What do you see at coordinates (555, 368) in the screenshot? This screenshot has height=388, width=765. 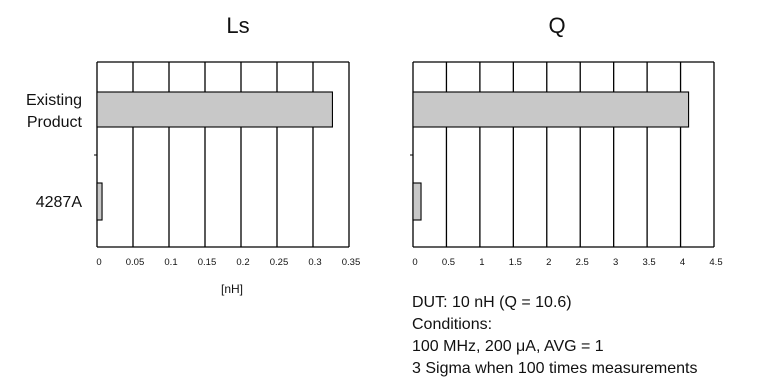 I see `sigma-note: 3 Sigma when 100 times measurements` at bounding box center [555, 368].